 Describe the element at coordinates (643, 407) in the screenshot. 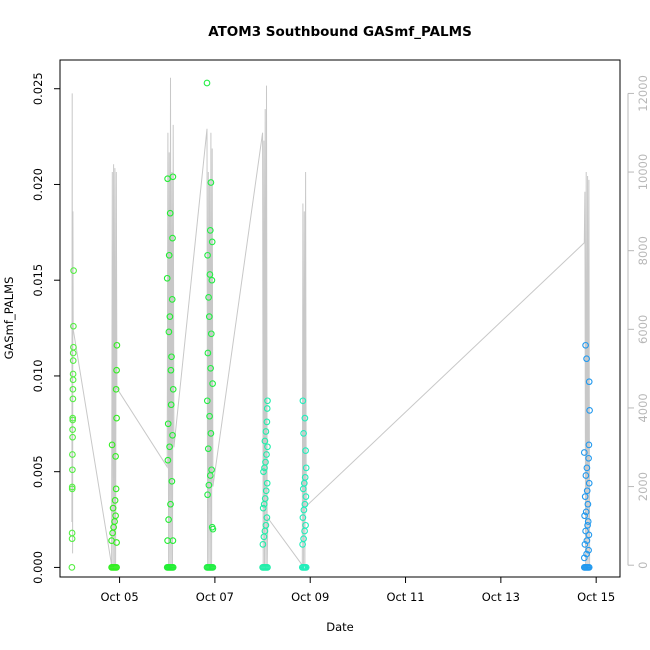

I see `right-tick-label: 4000` at that location.